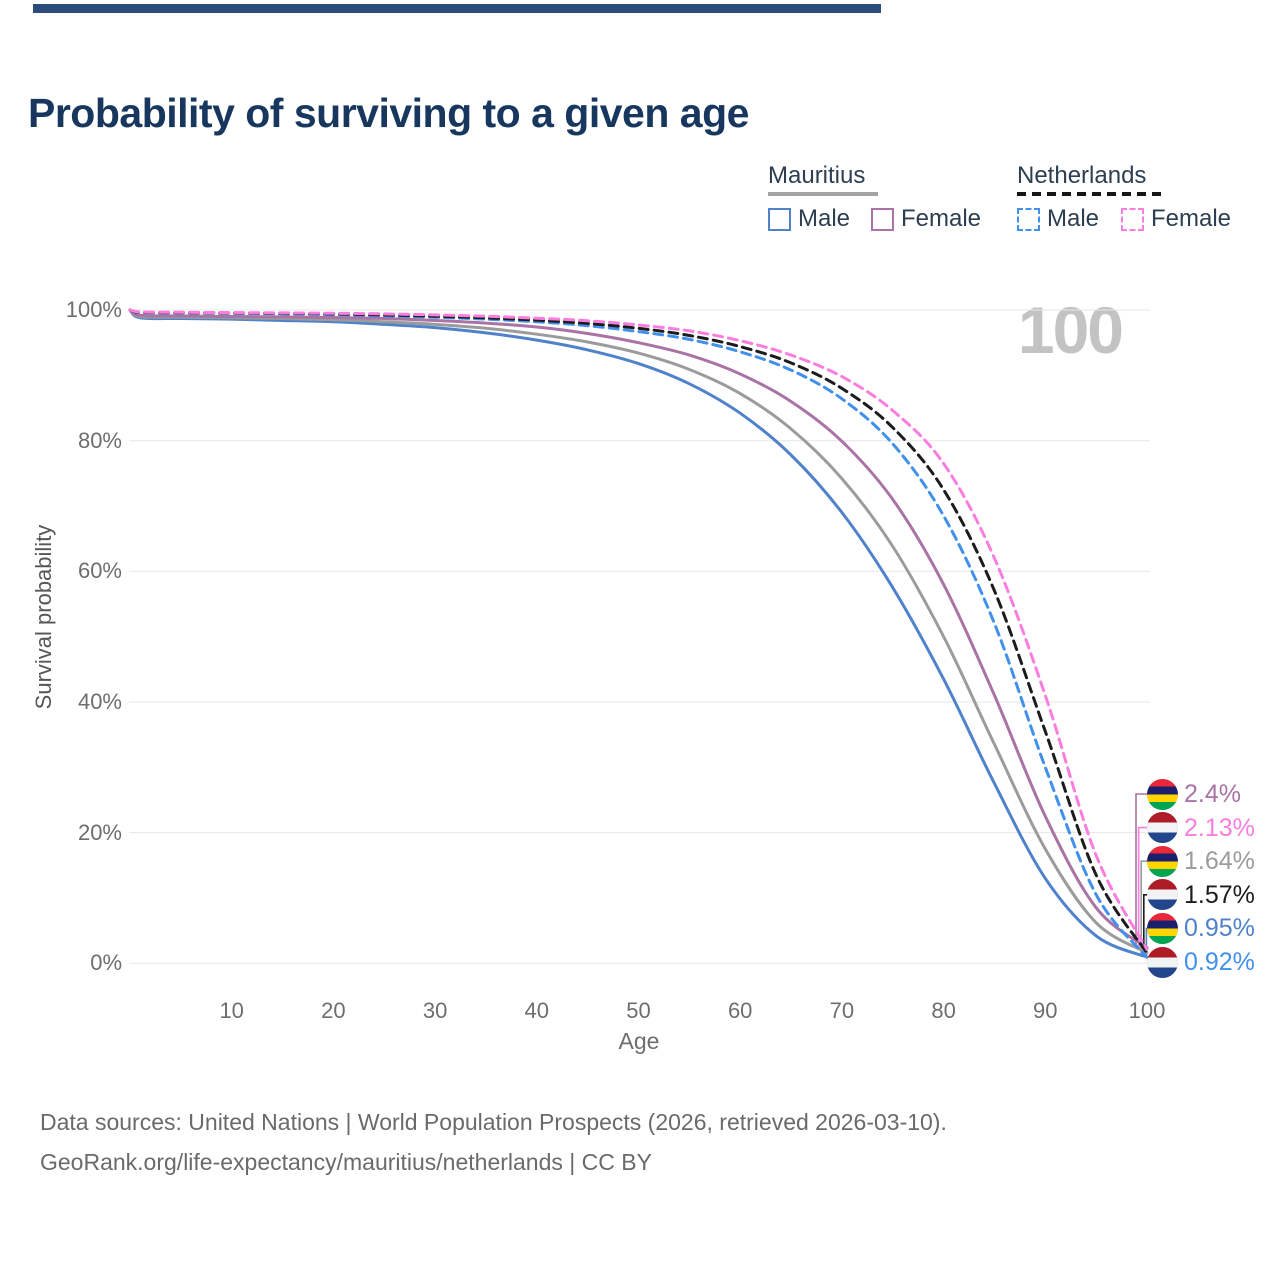  Describe the element at coordinates (1147, 1010) in the screenshot. I see `x-tick-100: 100` at that location.